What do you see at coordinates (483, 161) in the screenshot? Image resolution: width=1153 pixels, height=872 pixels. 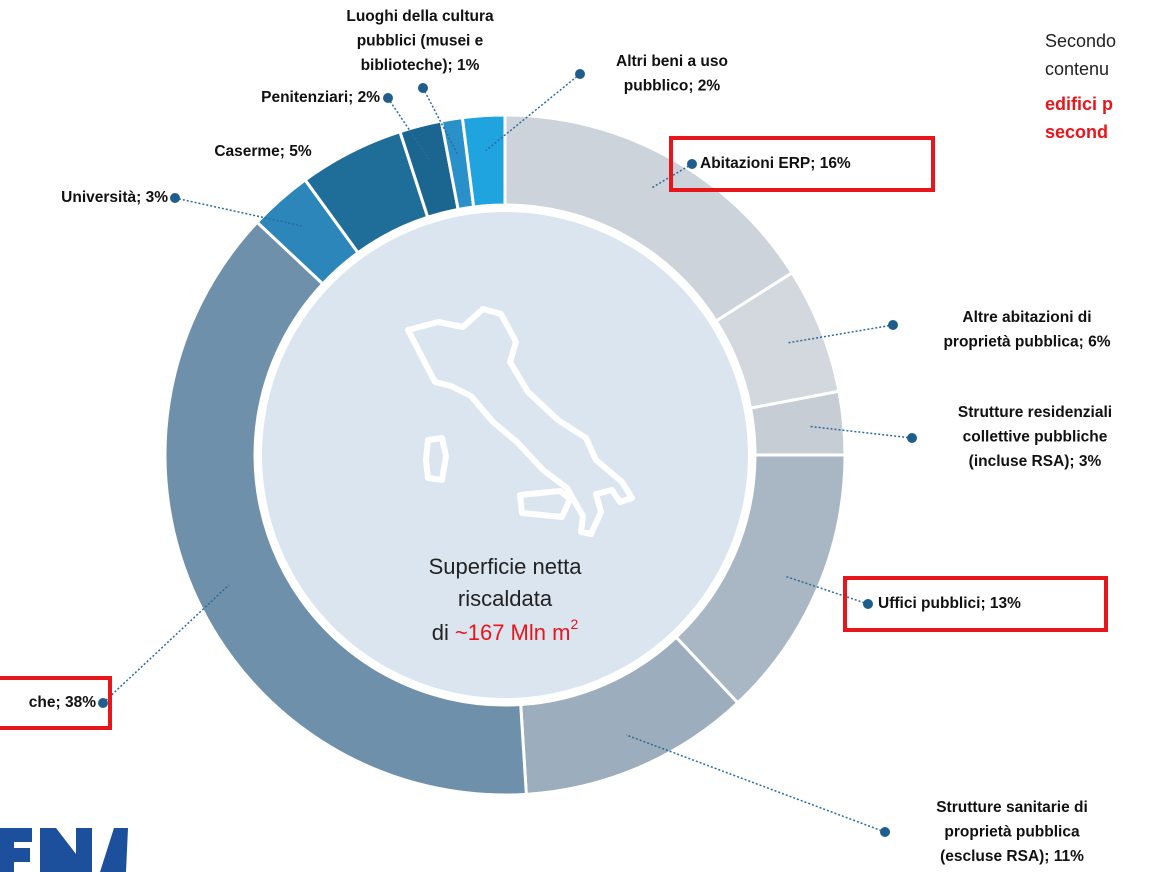 I see `donut-segment` at bounding box center [483, 161].